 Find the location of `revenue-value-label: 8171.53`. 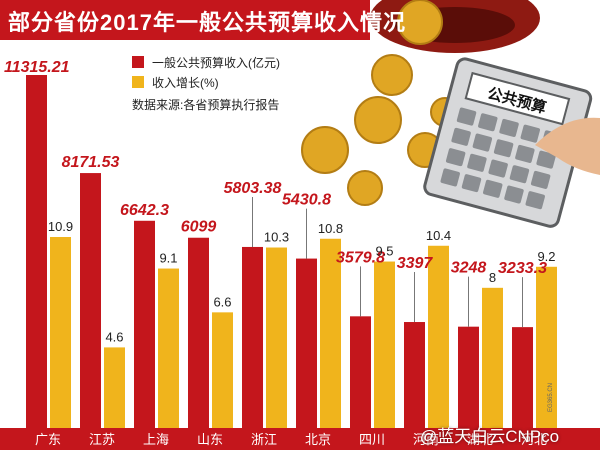

revenue-value-label: 8171.53 is located at coordinates (91, 162).